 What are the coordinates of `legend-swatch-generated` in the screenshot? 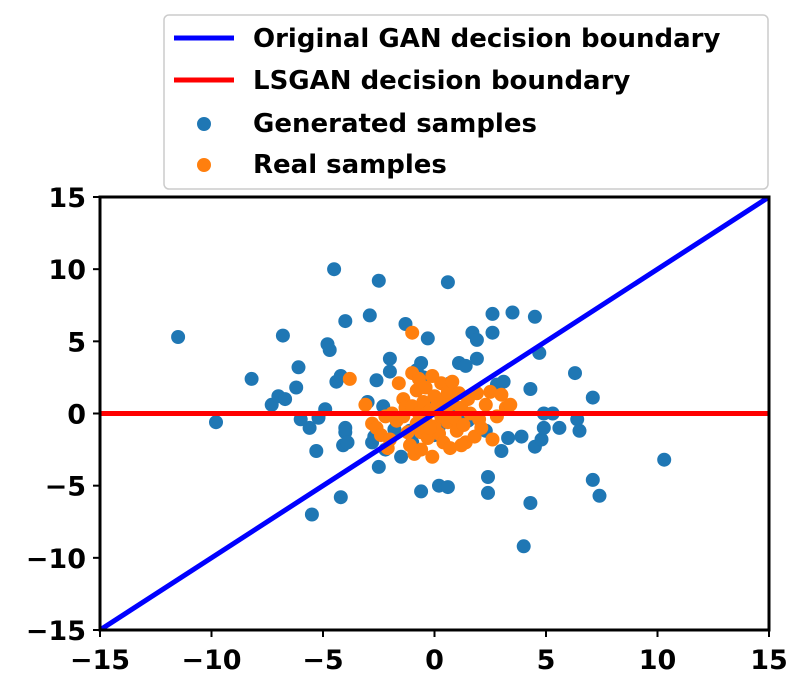 It's located at (204, 124).